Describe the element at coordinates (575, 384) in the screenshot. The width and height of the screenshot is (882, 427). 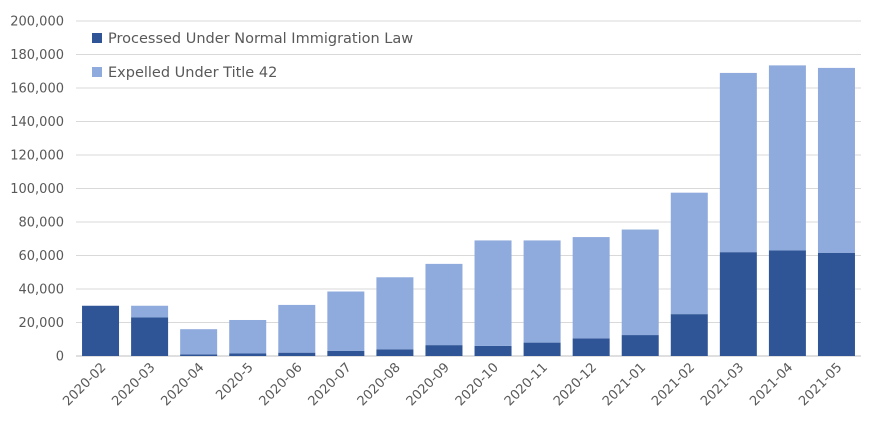
I see `x-tick-label: 2020-12` at that location.